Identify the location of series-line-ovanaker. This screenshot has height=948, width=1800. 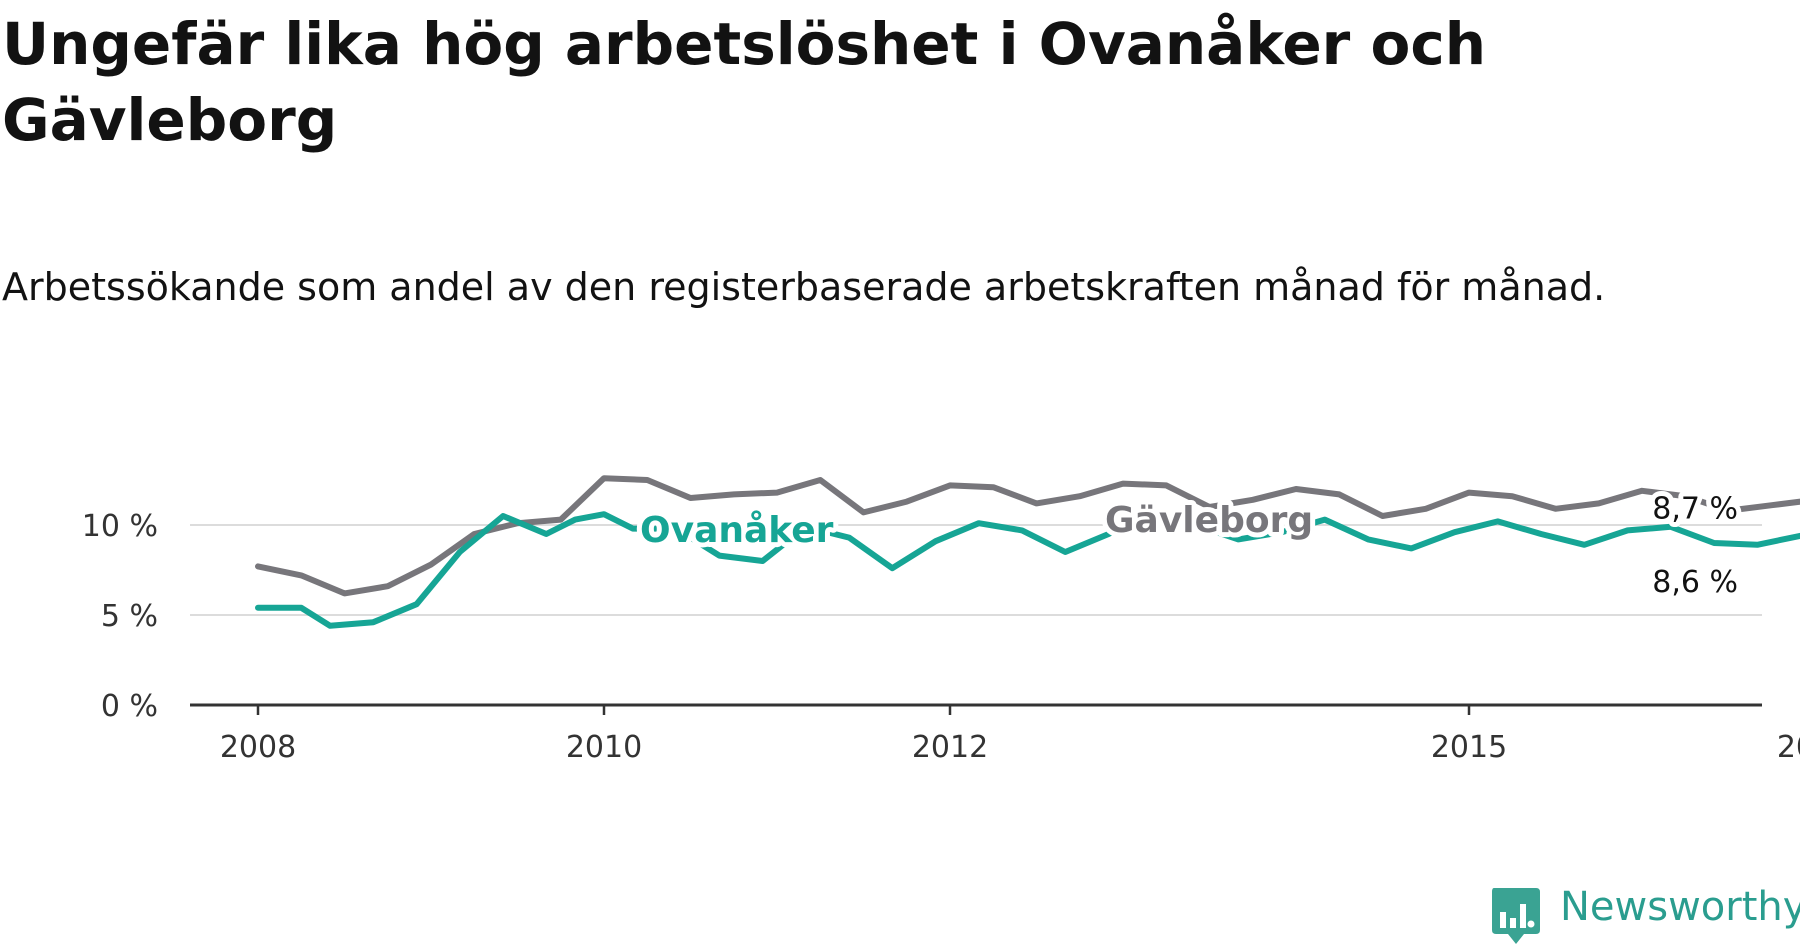
(1027, 568).